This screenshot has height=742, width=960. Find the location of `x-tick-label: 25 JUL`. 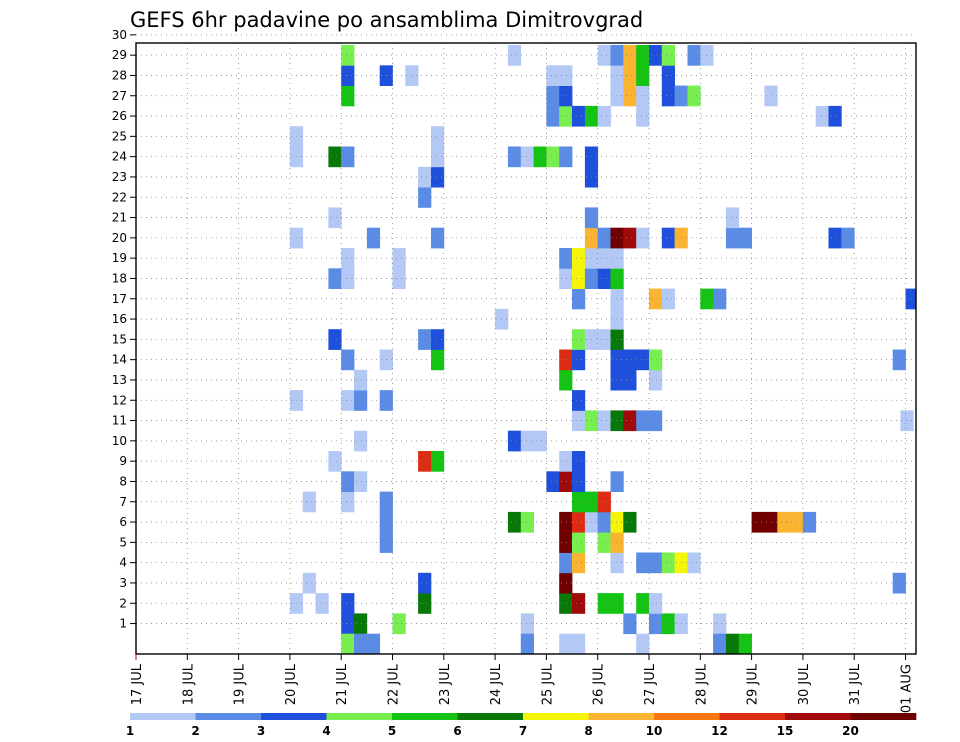

x-tick-label: 25 JUL is located at coordinates (547, 684).